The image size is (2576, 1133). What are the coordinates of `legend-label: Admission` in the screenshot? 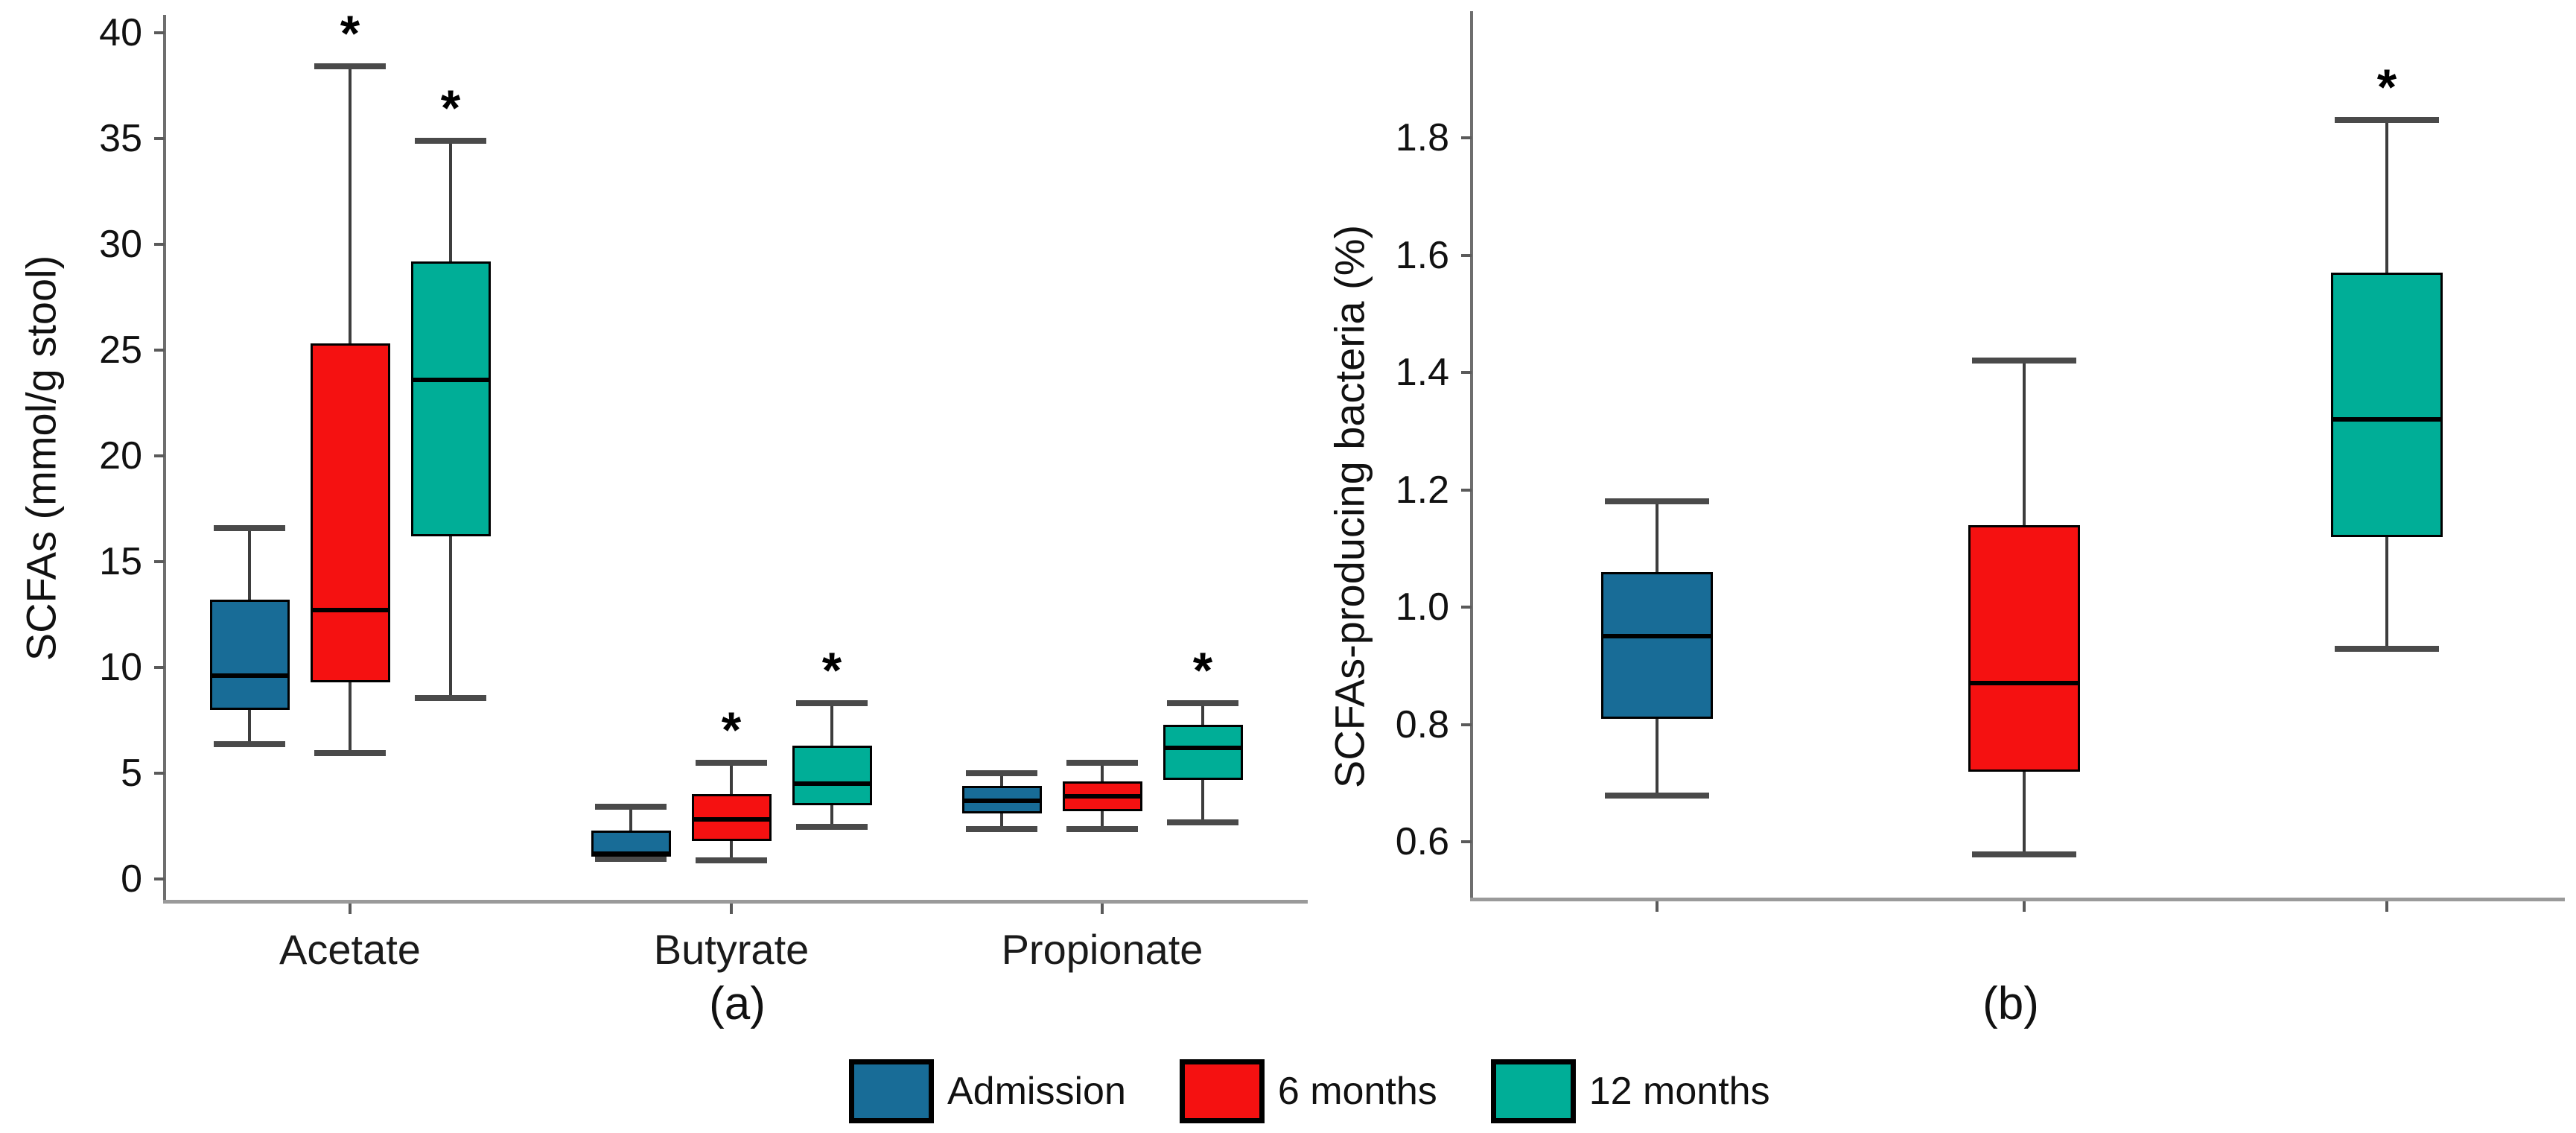 It's located at (1036, 1091).